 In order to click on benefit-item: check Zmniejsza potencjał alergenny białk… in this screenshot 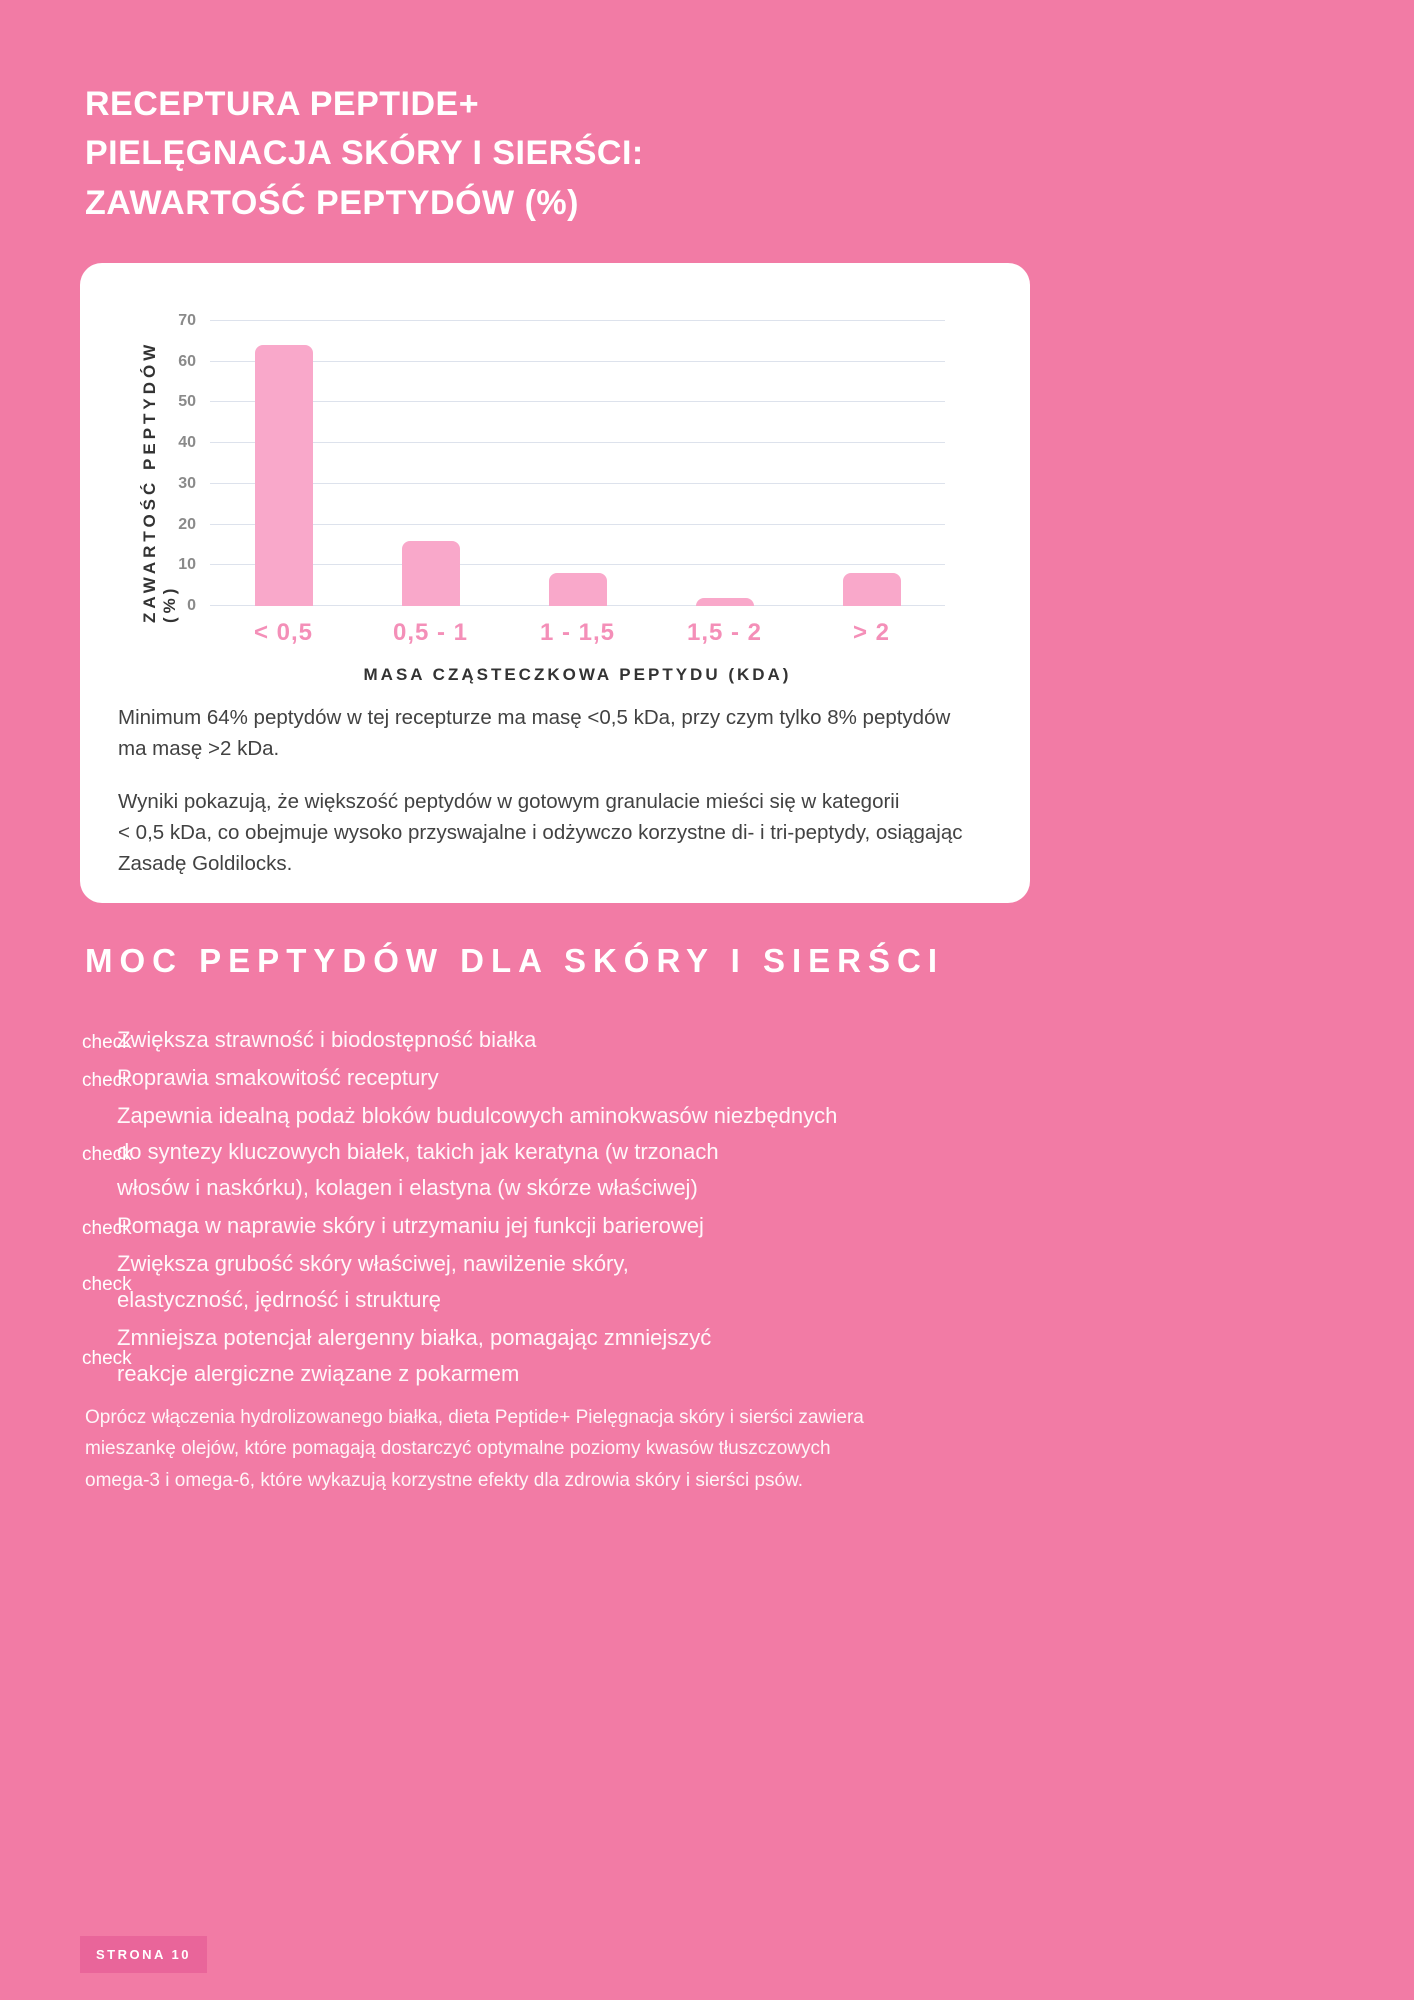, I will do `click(545, 1356)`.